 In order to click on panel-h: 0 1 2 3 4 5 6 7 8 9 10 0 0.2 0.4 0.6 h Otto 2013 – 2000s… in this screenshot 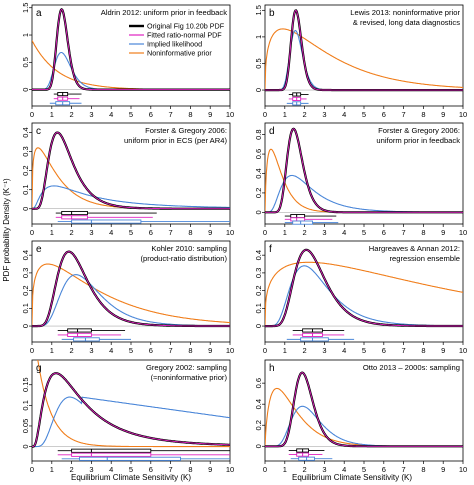, I will do `click(360, 416)`.